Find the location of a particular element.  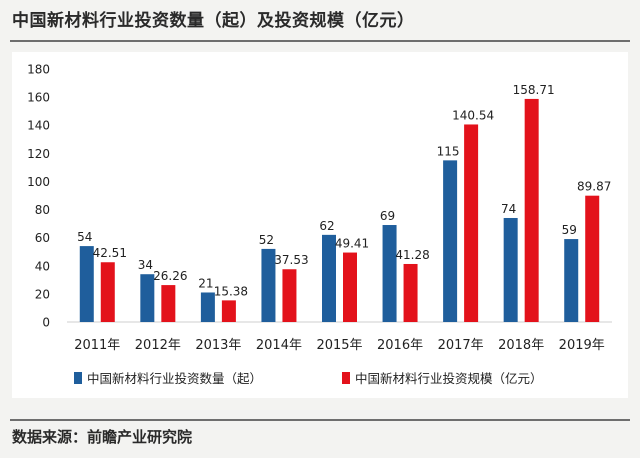

data-label-amount-0: 42.51 is located at coordinates (110, 253).